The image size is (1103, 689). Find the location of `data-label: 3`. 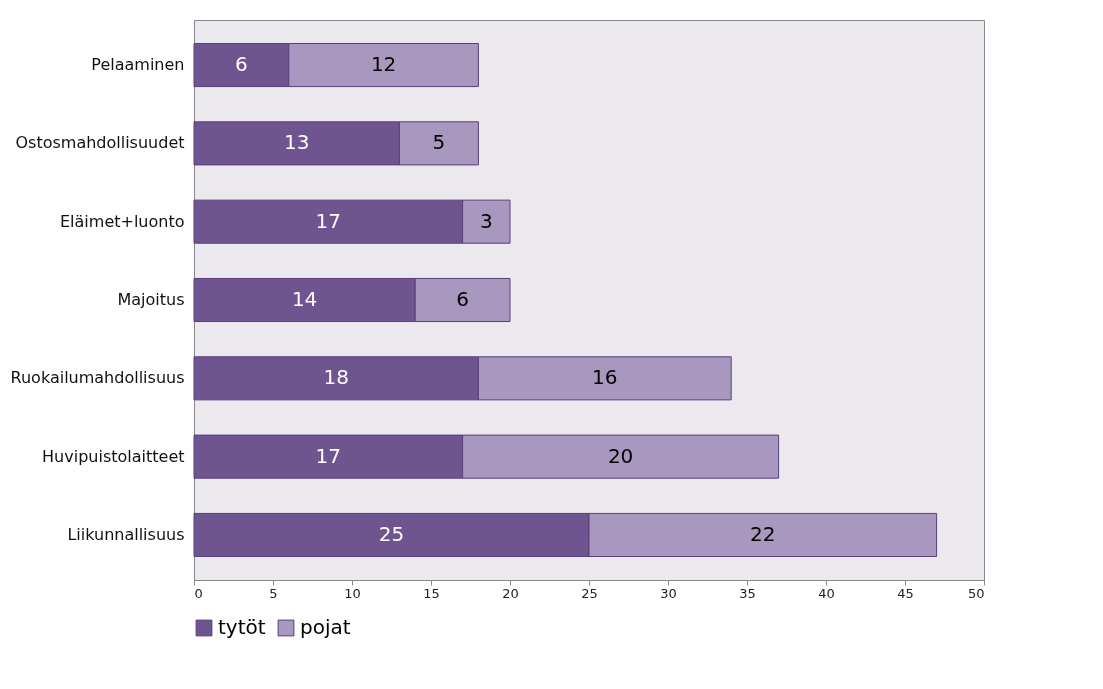

data-label: 3 is located at coordinates (486, 220).